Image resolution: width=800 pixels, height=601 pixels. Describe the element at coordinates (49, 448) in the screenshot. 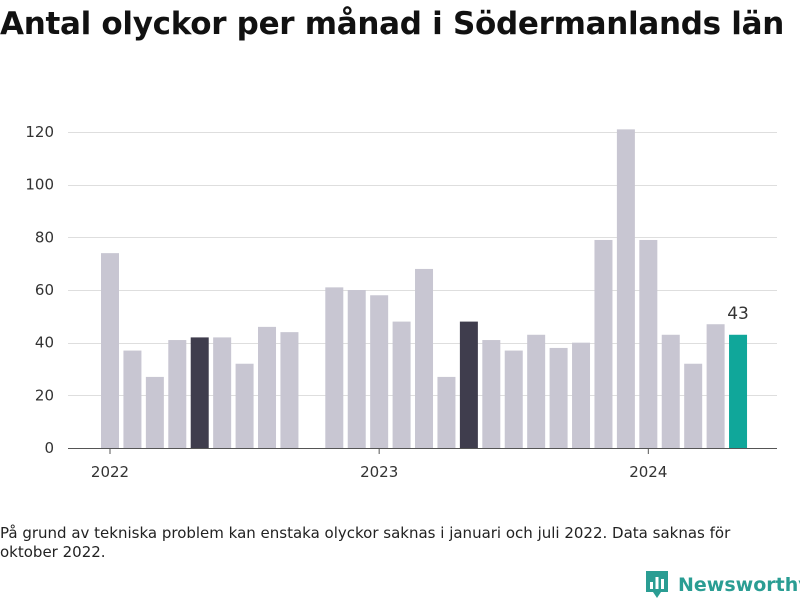

I see `y-tick-label: 0` at that location.